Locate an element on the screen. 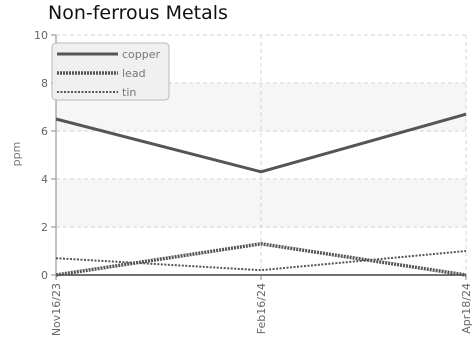 The image size is (474, 343). legend: copper lead tin is located at coordinates (110, 71).